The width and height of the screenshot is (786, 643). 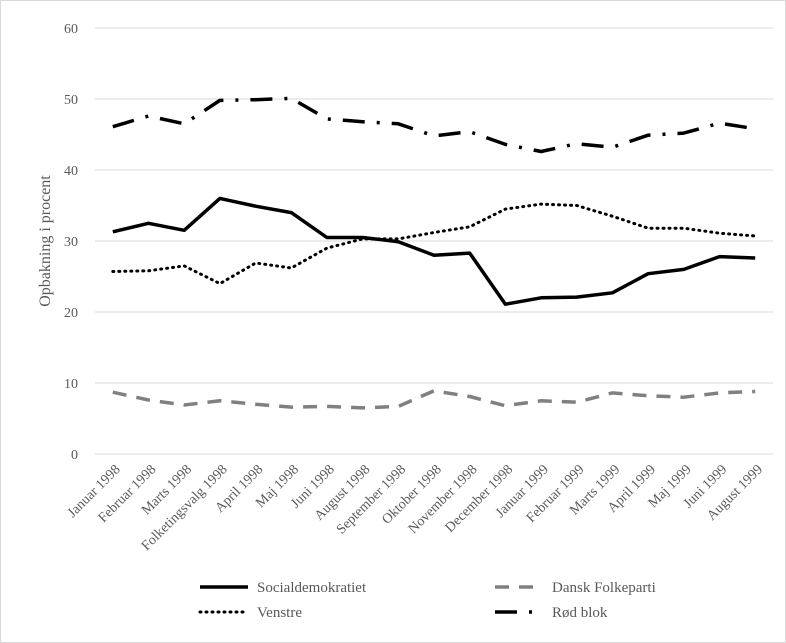 I want to click on series-line-venstre, so click(x=434, y=244).